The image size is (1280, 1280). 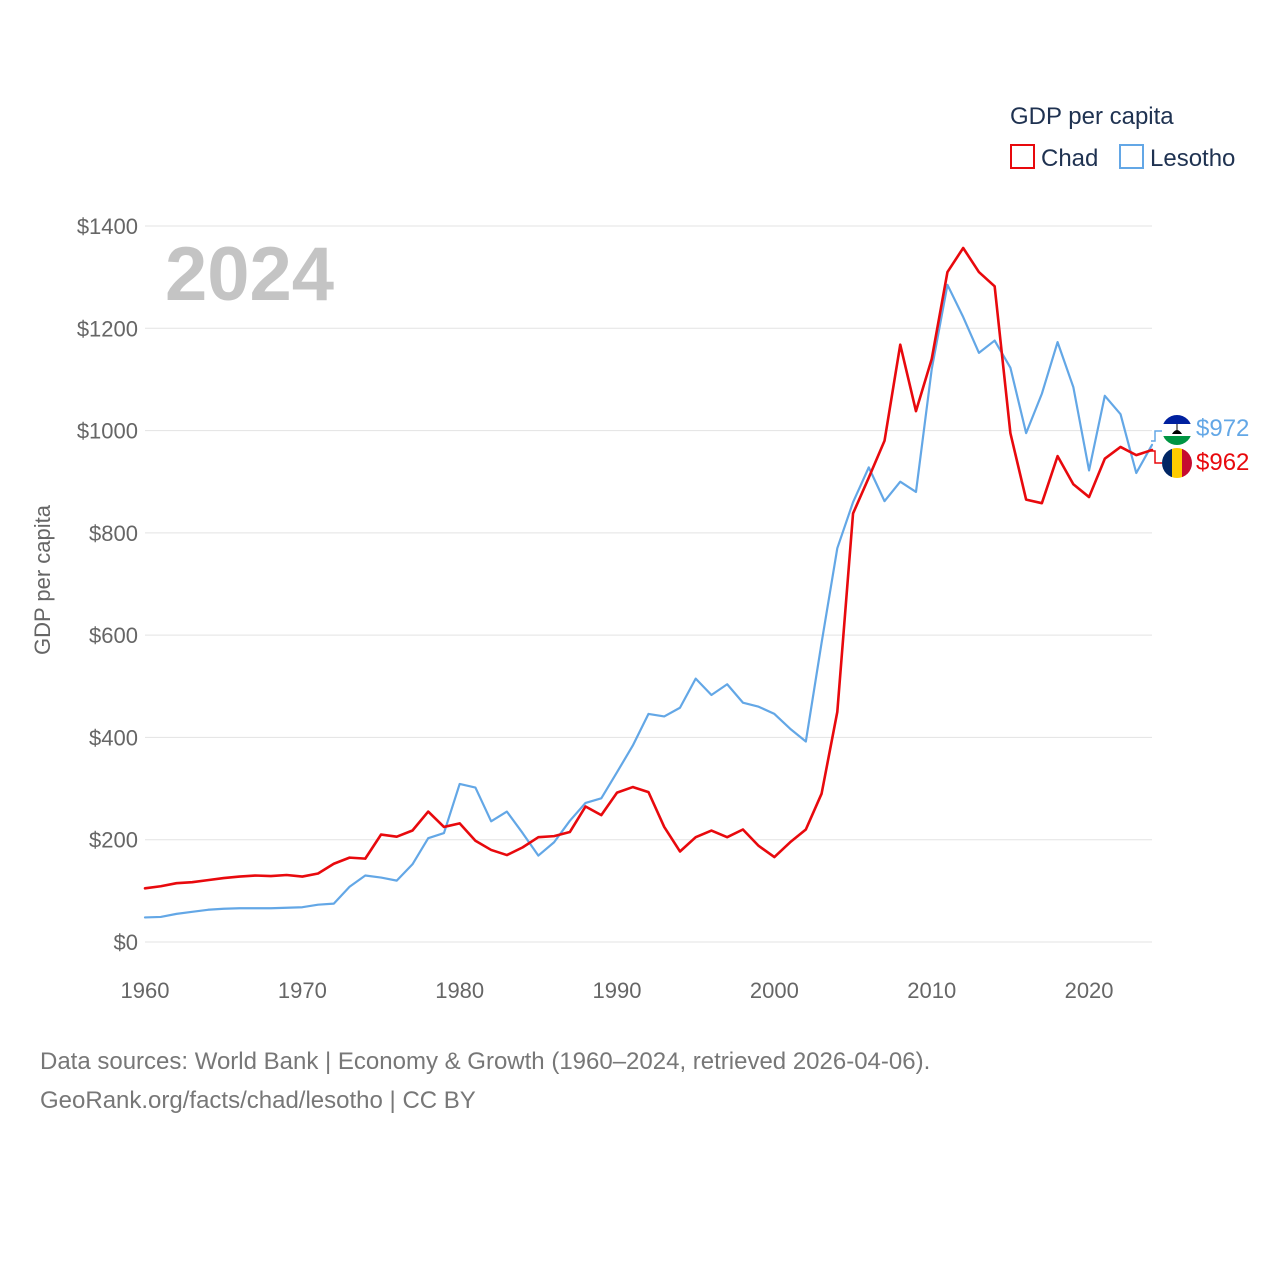 I want to click on x-tick-label: 1960, so click(x=145, y=990).